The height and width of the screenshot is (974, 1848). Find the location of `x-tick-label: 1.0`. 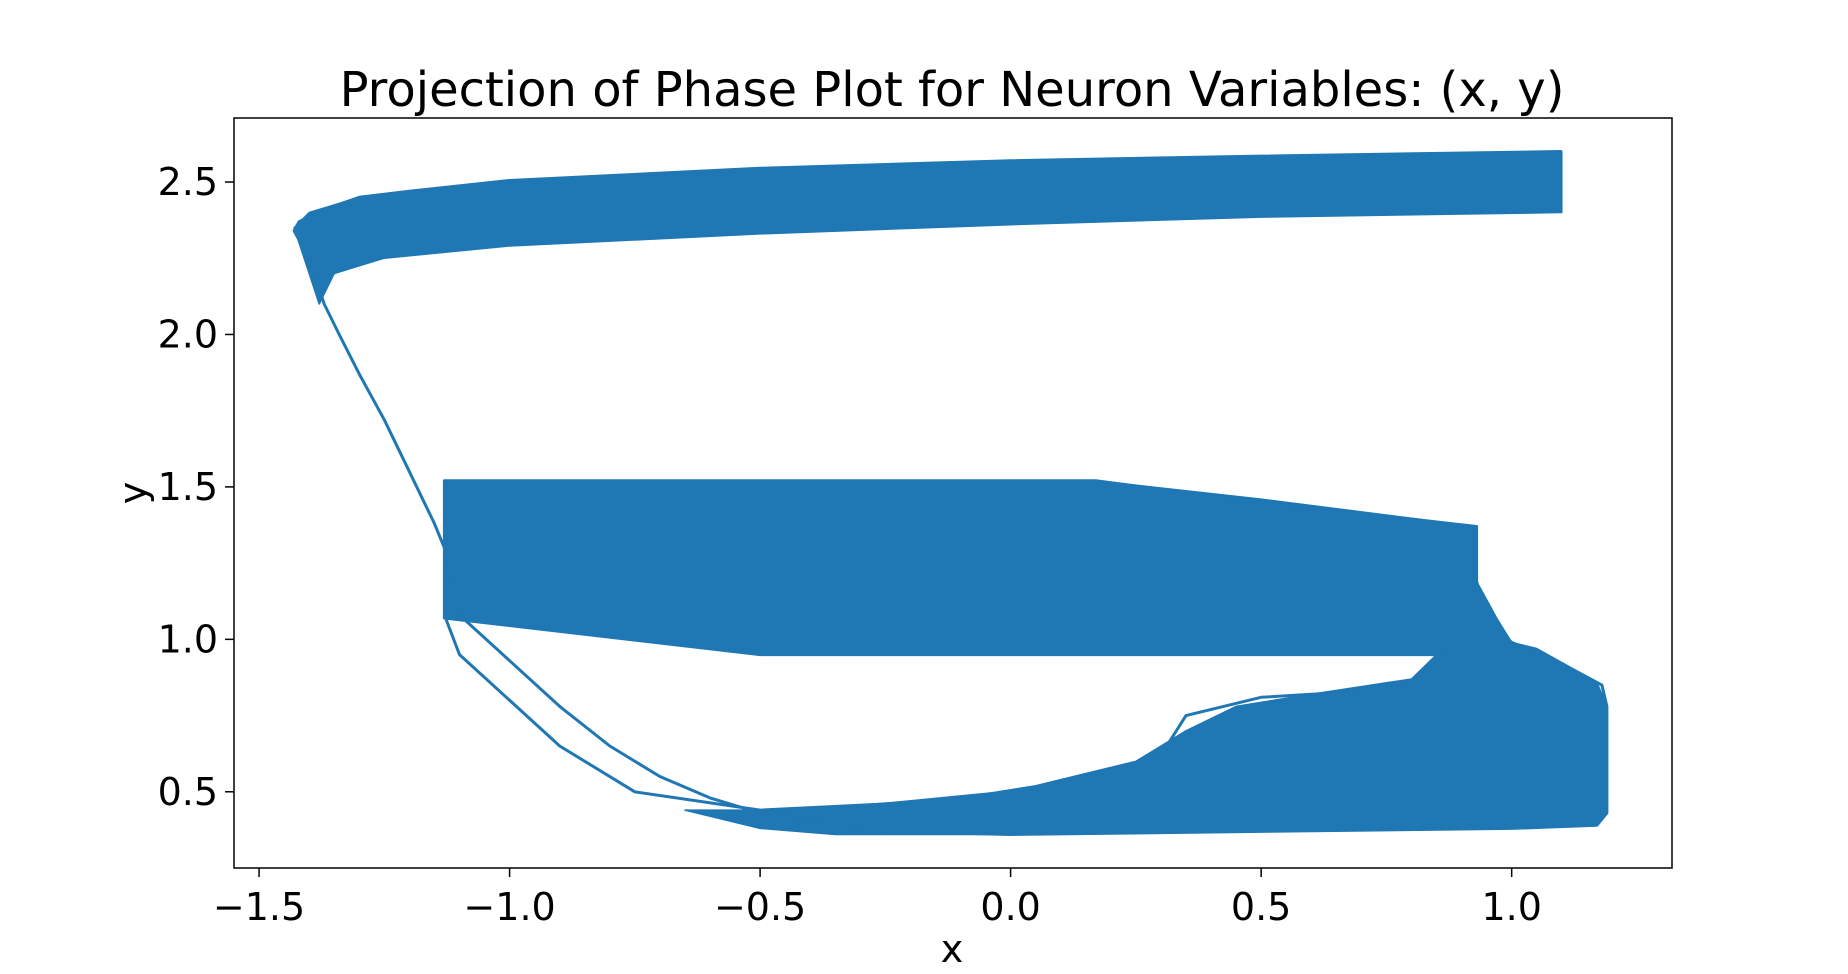

x-tick-label: 1.0 is located at coordinates (1511, 907).